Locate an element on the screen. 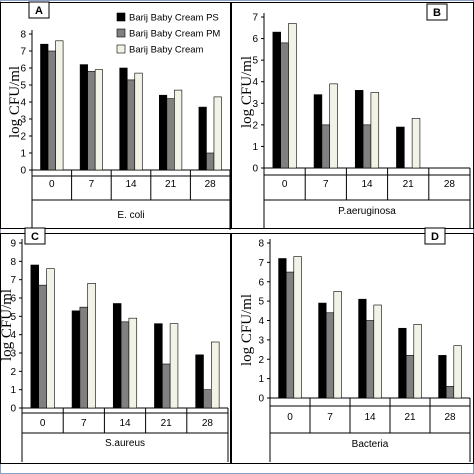 The width and height of the screenshot is (474, 474). x-axis-label: E. coli is located at coordinates (130, 215).